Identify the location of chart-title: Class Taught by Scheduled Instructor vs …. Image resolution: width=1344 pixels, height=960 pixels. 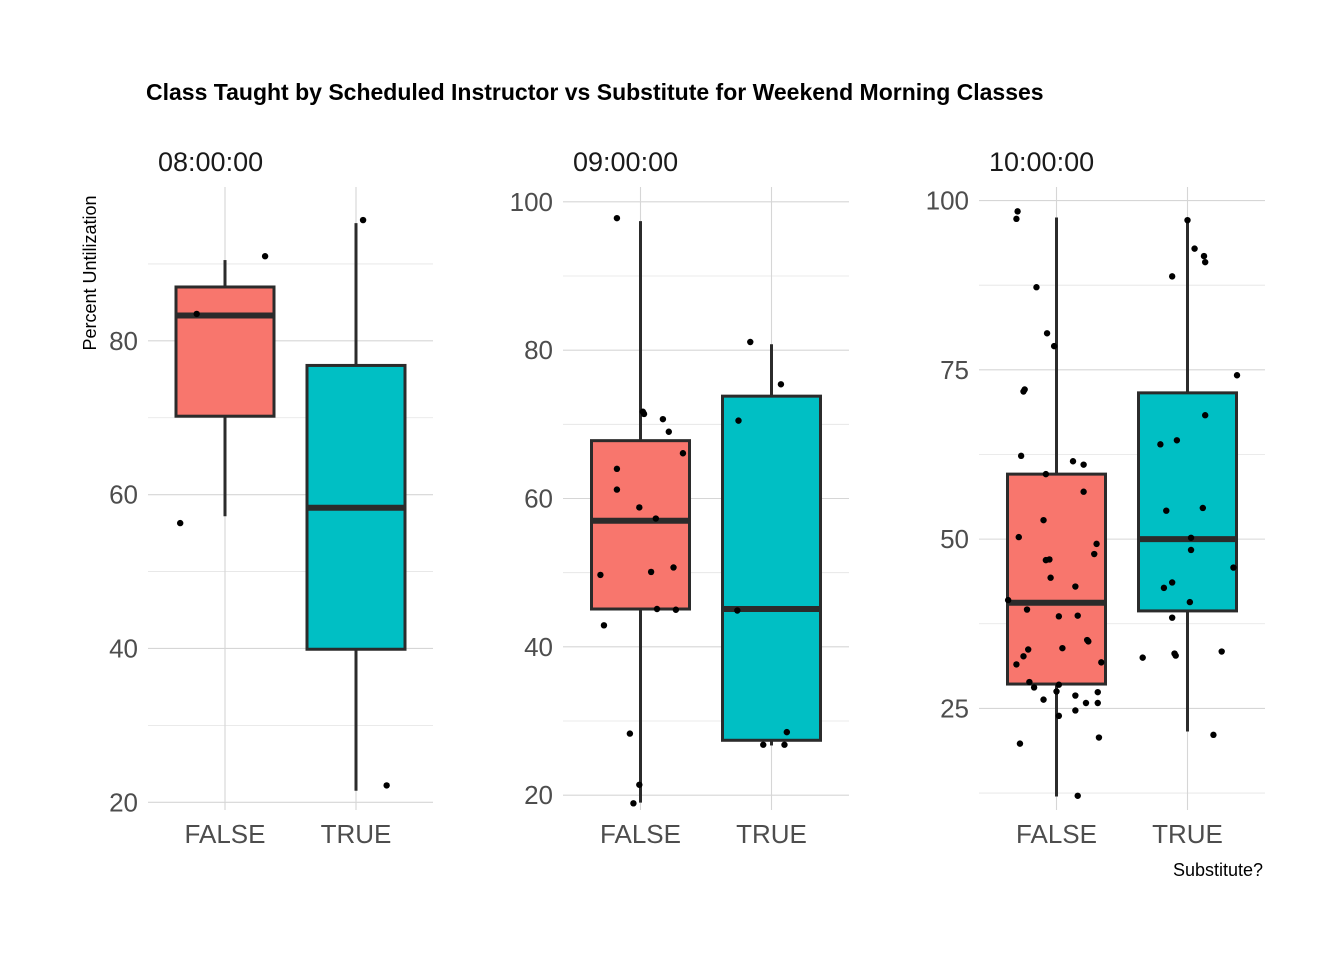
(595, 92).